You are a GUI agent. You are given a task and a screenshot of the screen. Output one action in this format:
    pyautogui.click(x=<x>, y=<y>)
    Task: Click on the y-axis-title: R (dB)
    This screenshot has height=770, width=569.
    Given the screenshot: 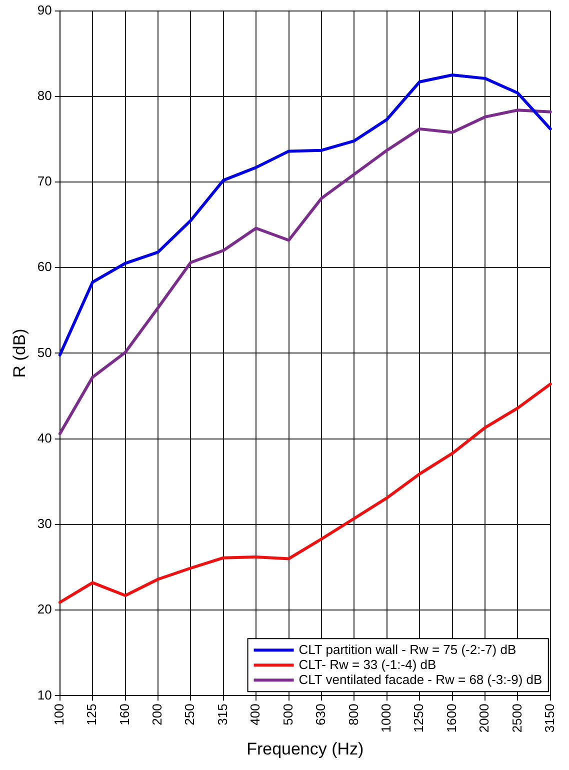 What is the action you would take?
    pyautogui.click(x=19, y=353)
    